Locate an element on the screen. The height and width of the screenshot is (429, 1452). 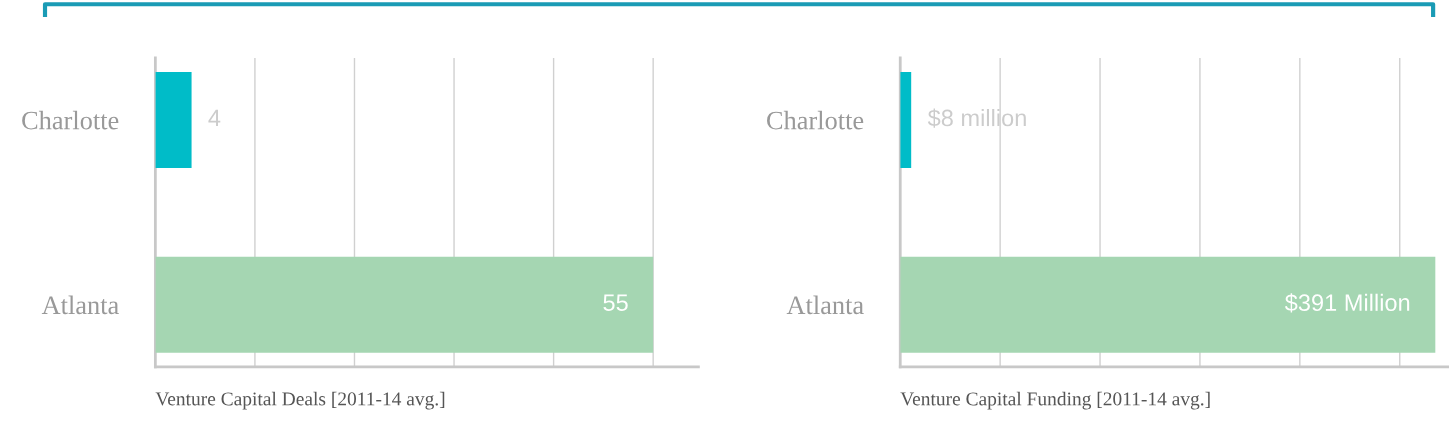
data-label: $391 Million is located at coordinates (1347, 303).